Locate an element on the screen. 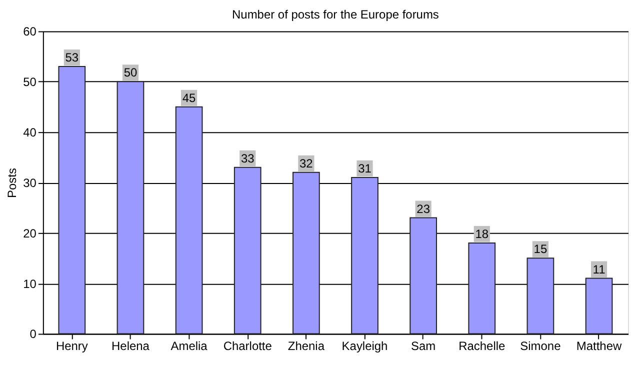 The image size is (631, 379). data-label: 31 is located at coordinates (365, 168).